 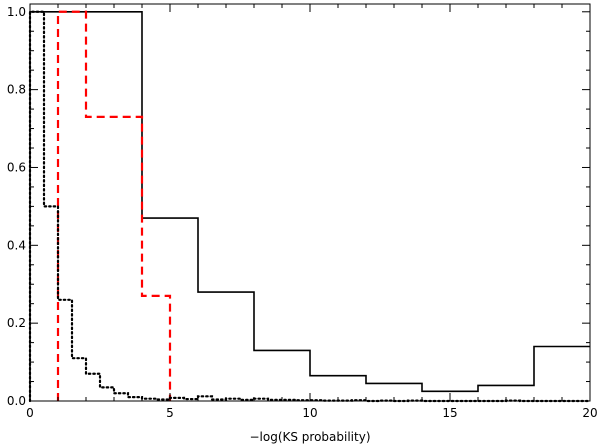 I want to click on y-tick-label: 0.0, so click(x=16, y=401).